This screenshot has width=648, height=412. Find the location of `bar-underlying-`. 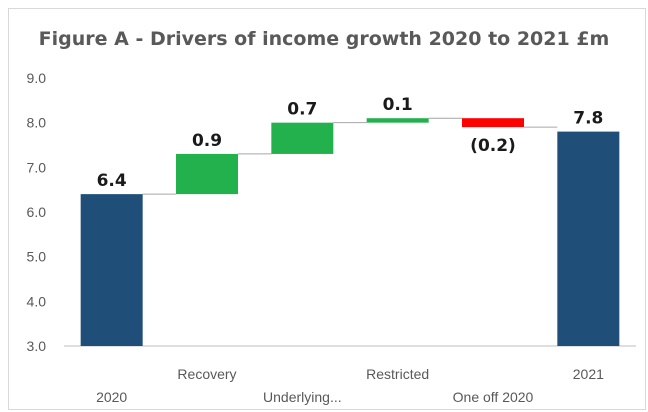

bar-underlying- is located at coordinates (302, 138).